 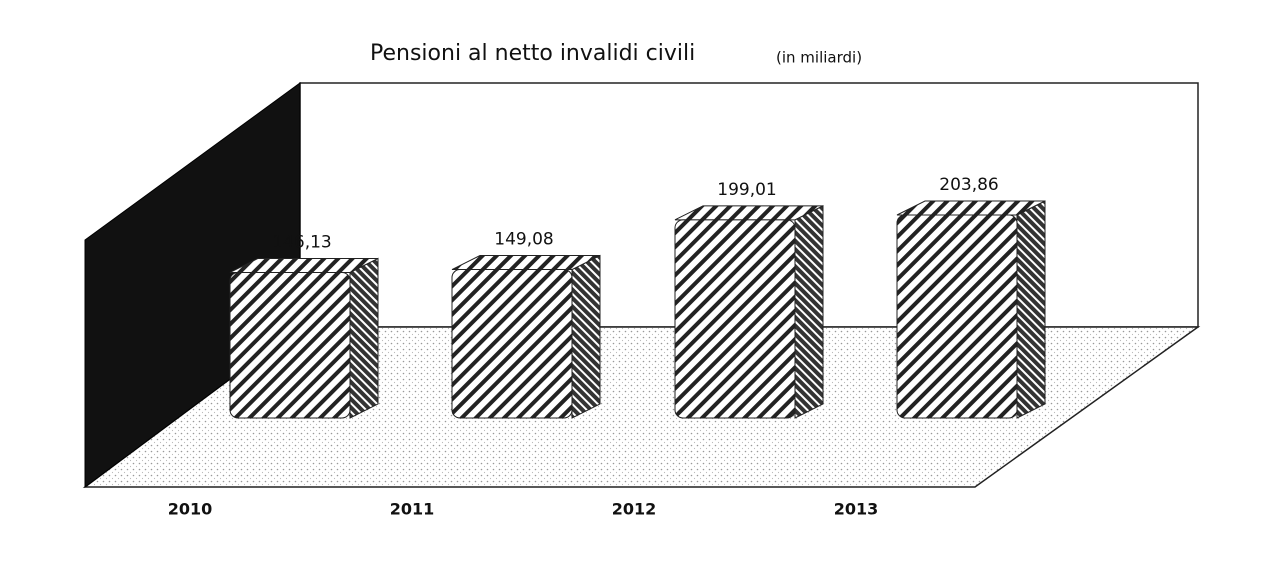 What do you see at coordinates (819, 58) in the screenshot?
I see `chart-subtitle: (in miliardi)` at bounding box center [819, 58].